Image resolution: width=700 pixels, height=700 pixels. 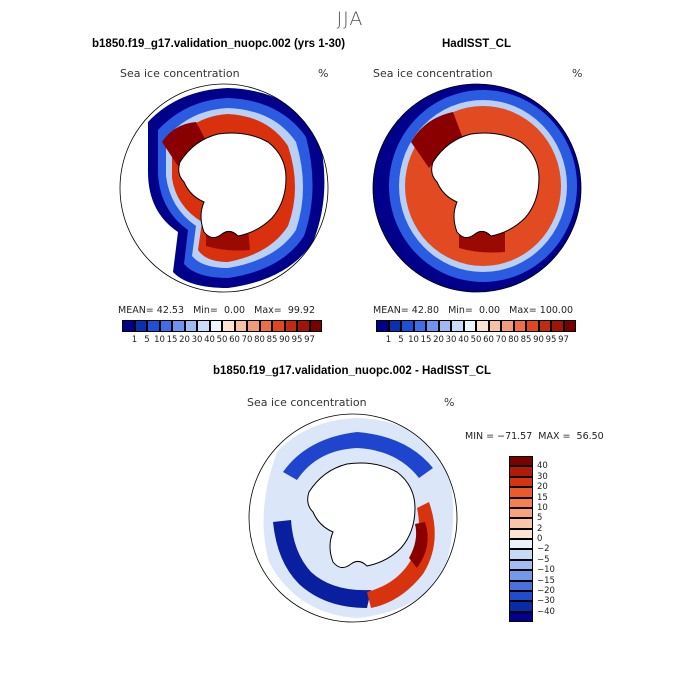 I want to click on panel-2-colorbar-labels: 1 5 10 15 20 30 40 50 60 70 80 85 90 95 97, so click(x=476, y=341).